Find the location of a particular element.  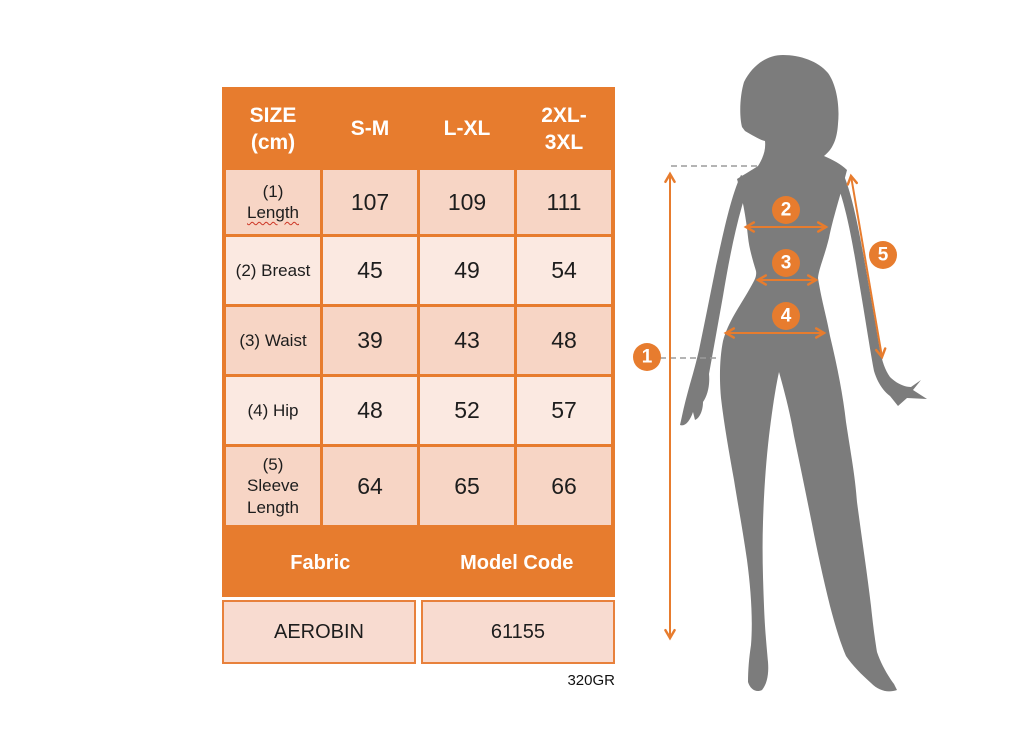

badge-4-circle is located at coordinates (786, 316).